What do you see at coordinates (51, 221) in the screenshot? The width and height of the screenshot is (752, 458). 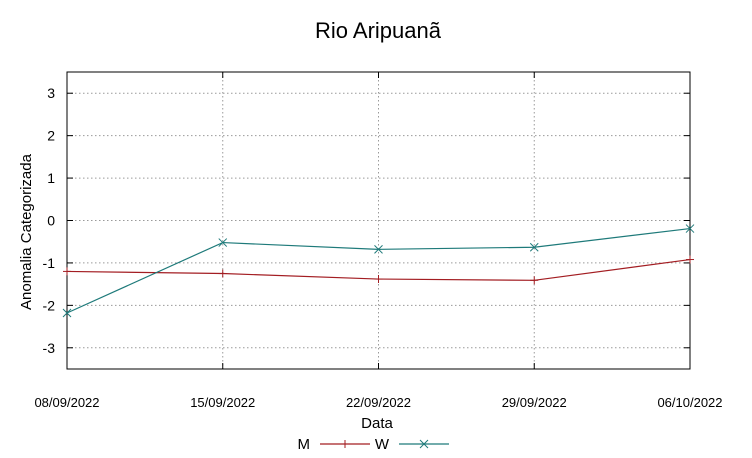 I see `y-tick-label: 0` at bounding box center [51, 221].